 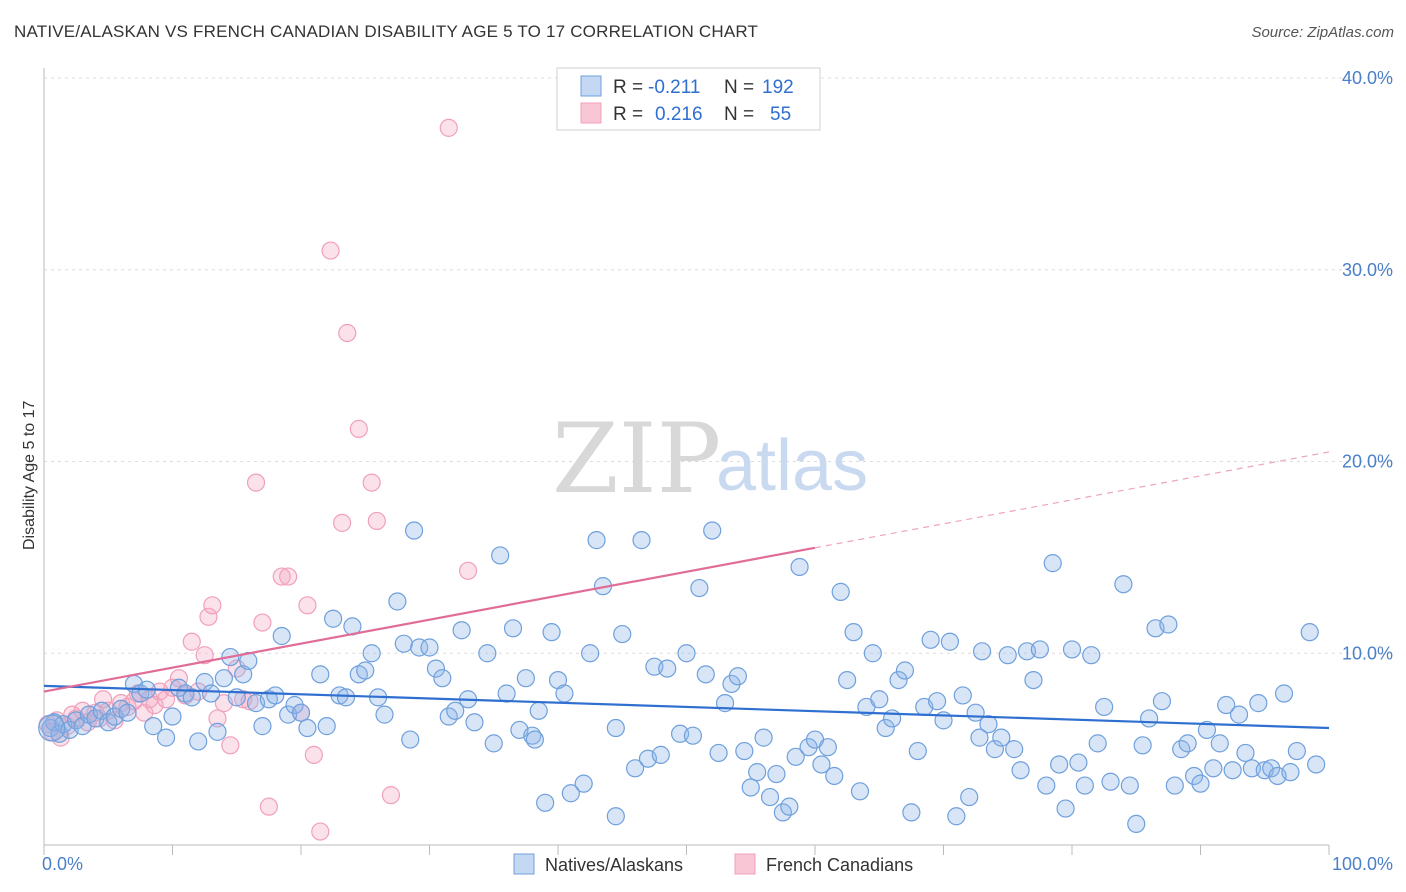 What do you see at coordinates (614, 865) in the screenshot?
I see `legend-natives-label: Natives/Alaskans` at bounding box center [614, 865].